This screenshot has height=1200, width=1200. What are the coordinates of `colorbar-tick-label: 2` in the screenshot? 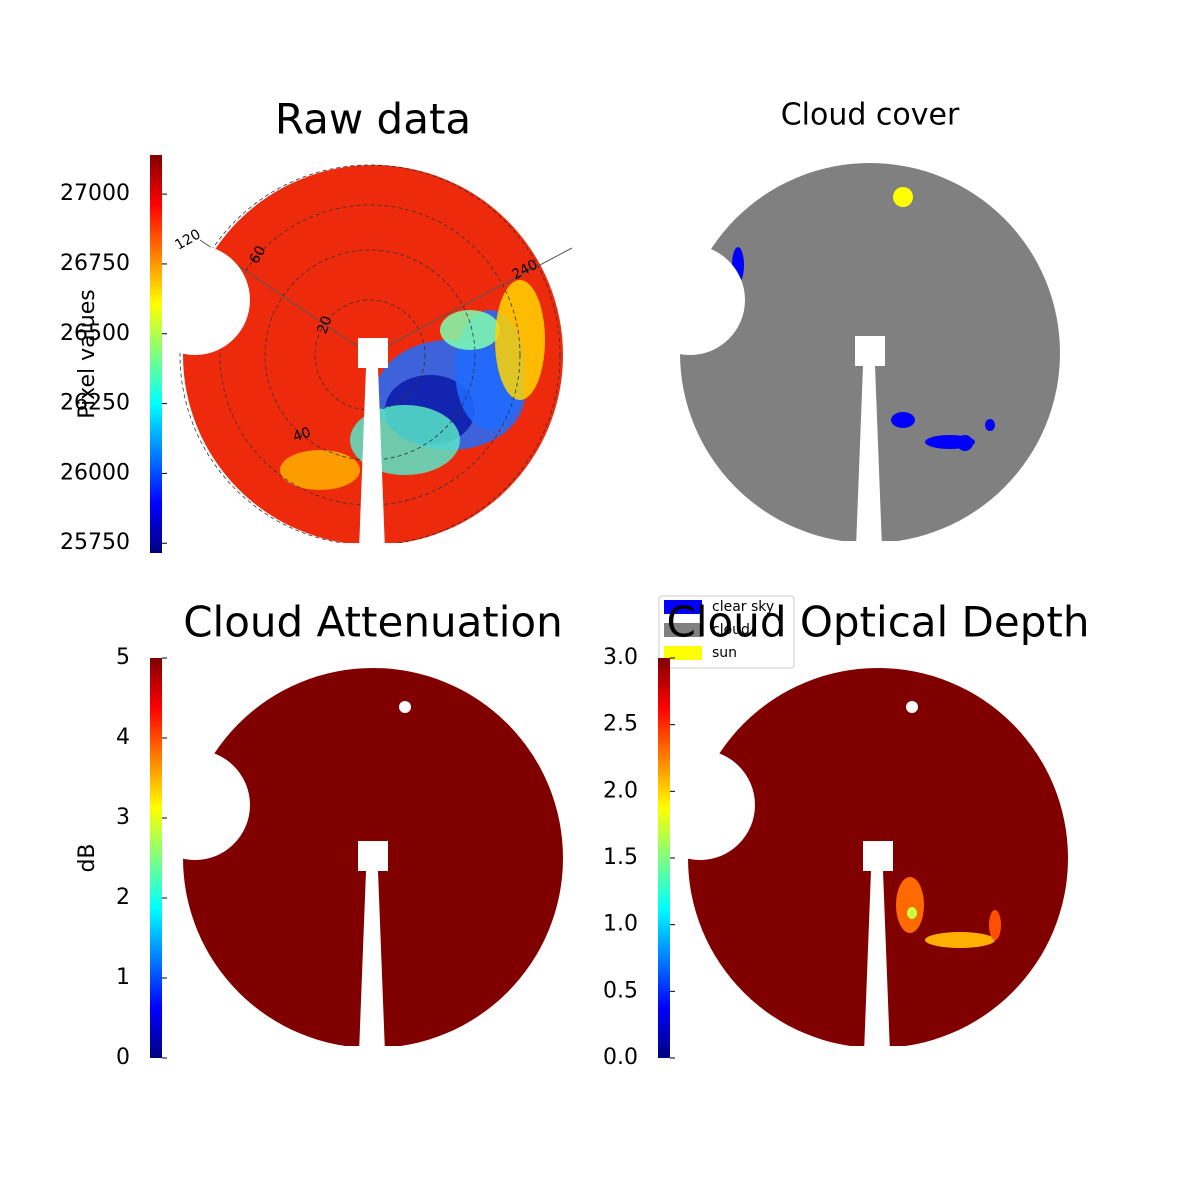 It's located at (123, 897).